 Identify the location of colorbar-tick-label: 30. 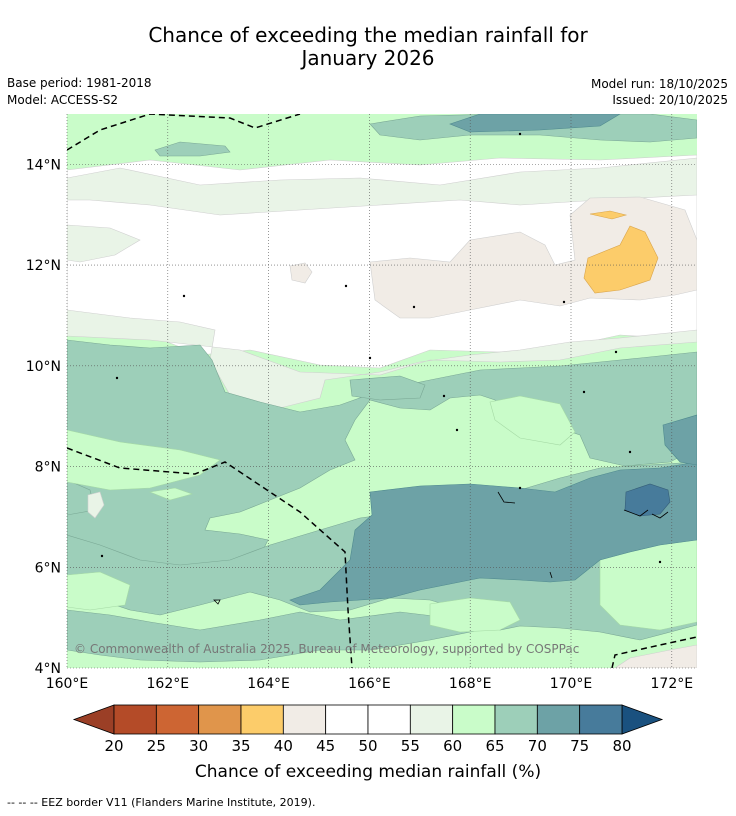
(198, 746).